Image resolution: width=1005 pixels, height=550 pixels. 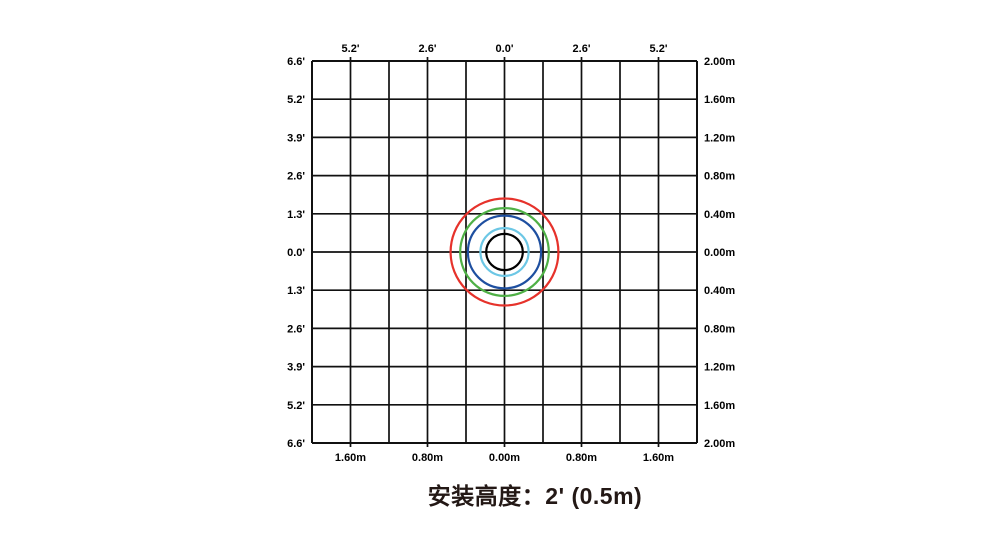 I want to click on coverage-circle-red-outer-zone, so click(x=504, y=252).